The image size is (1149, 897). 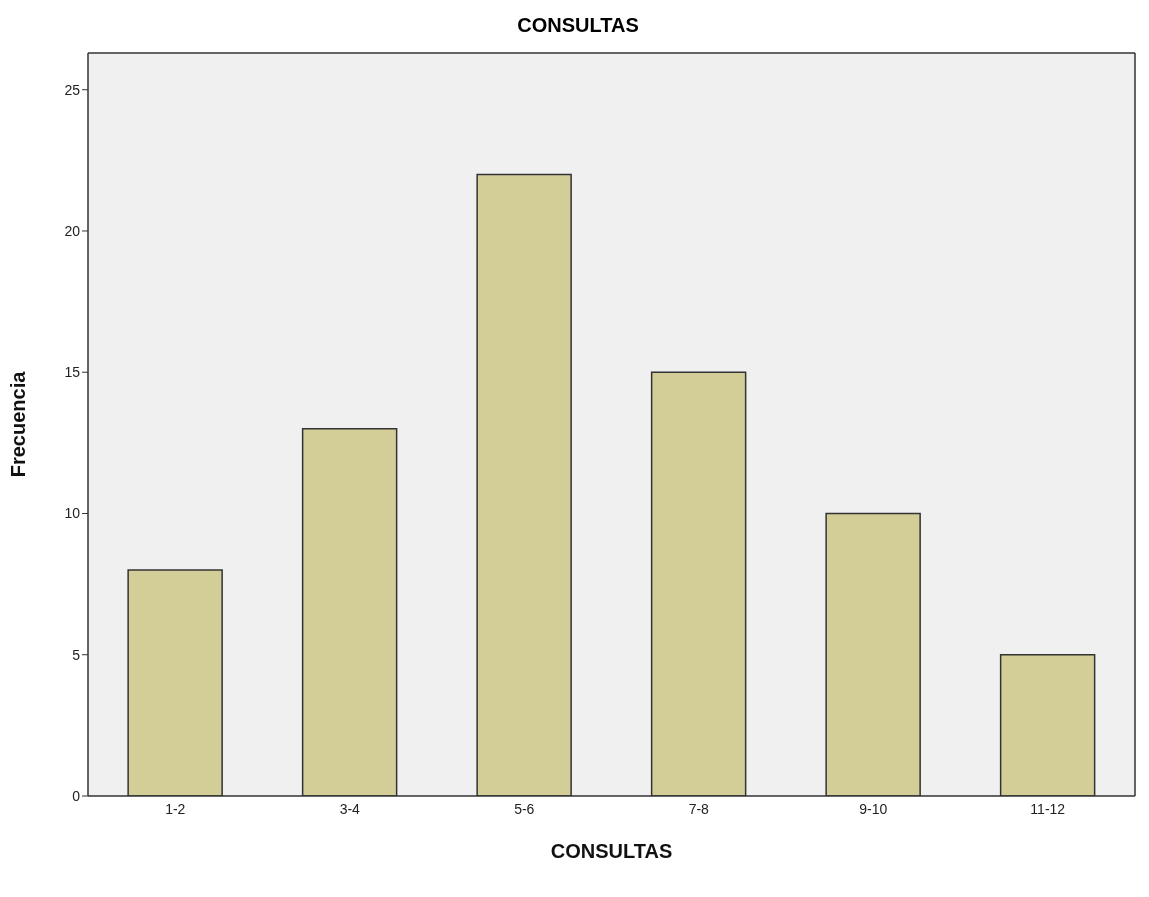 What do you see at coordinates (175, 808) in the screenshot?
I see `x-tick-label: 1-2` at bounding box center [175, 808].